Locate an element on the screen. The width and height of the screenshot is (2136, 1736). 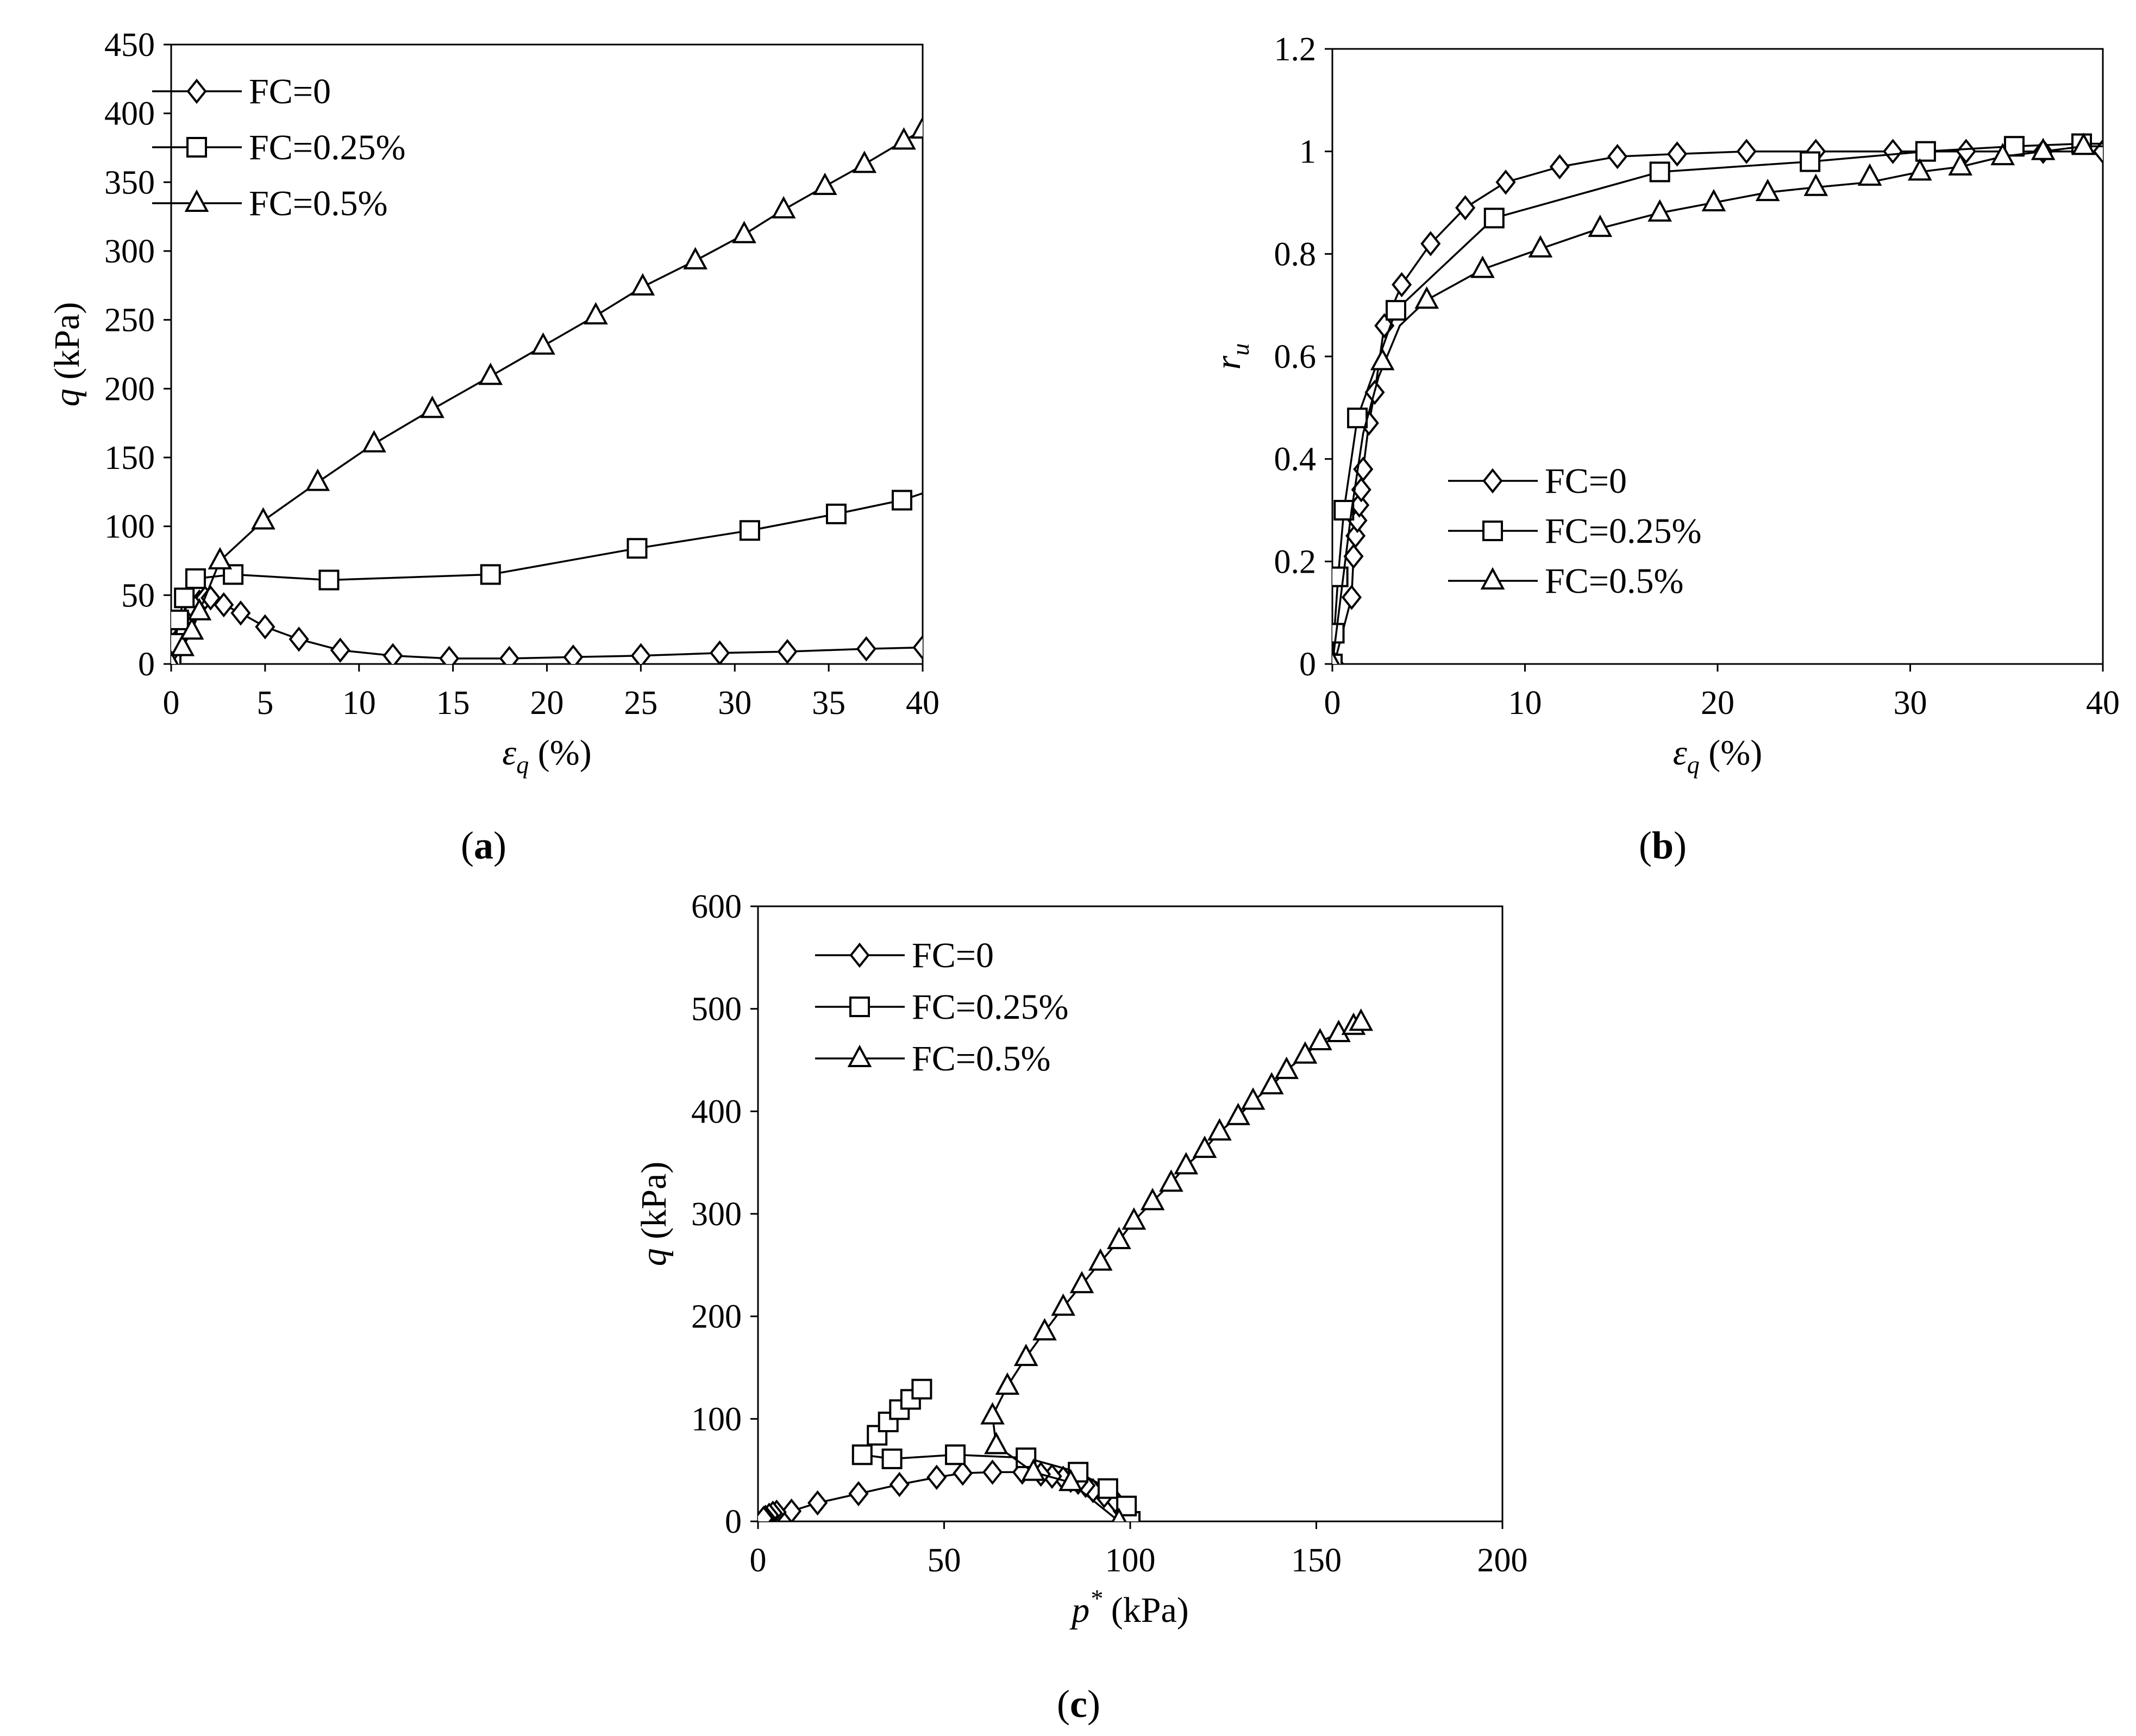
x-tick-label: 40 is located at coordinates (922, 703).